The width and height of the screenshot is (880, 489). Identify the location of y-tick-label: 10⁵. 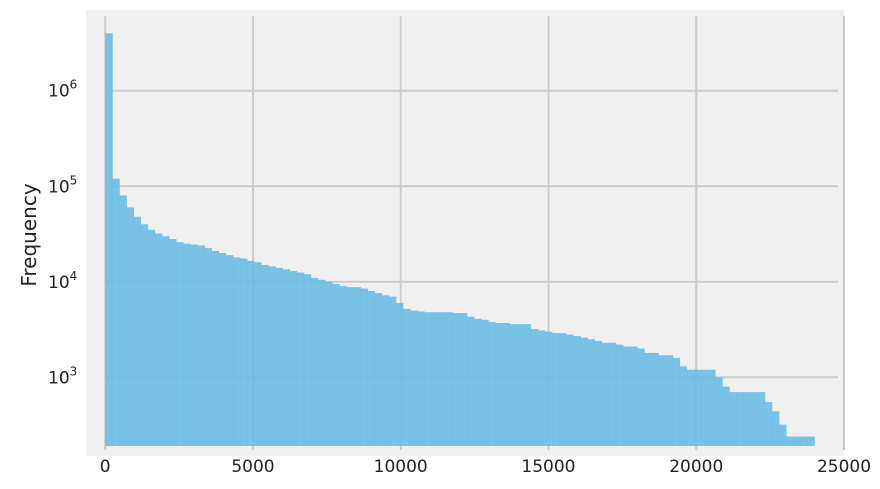
(62, 185).